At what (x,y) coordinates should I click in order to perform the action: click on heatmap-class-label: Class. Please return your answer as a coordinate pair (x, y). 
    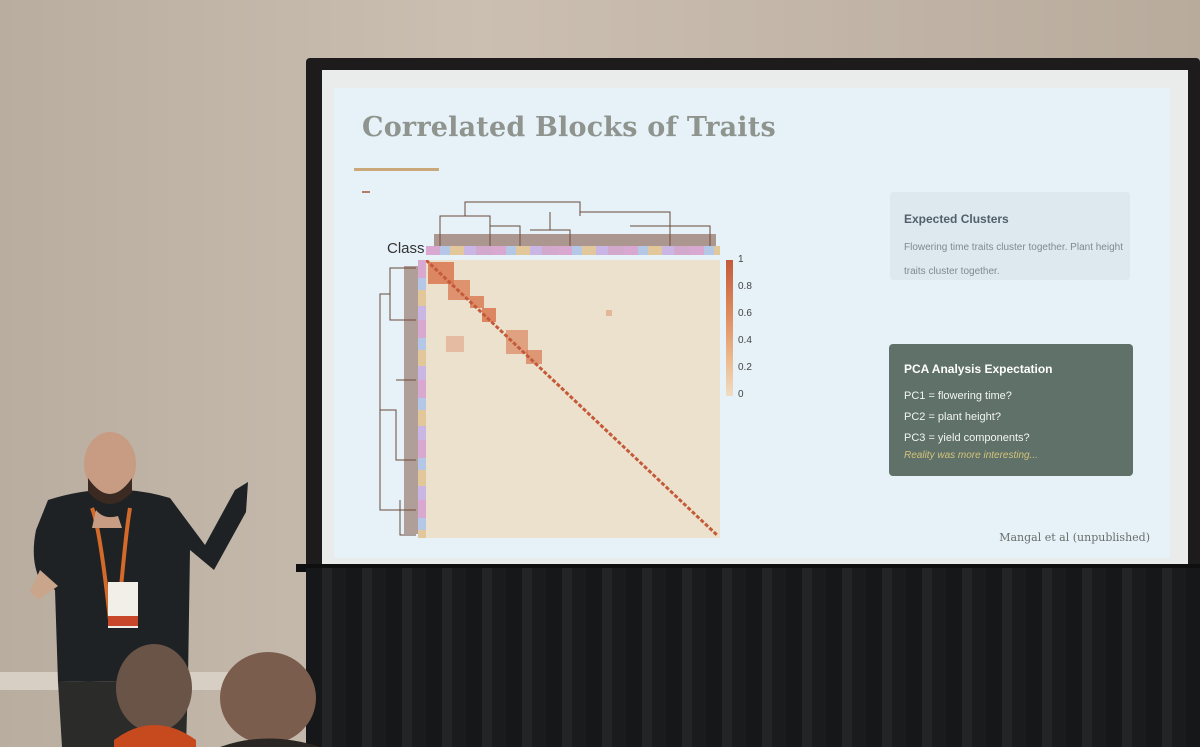
    Looking at the image, I should click on (406, 248).